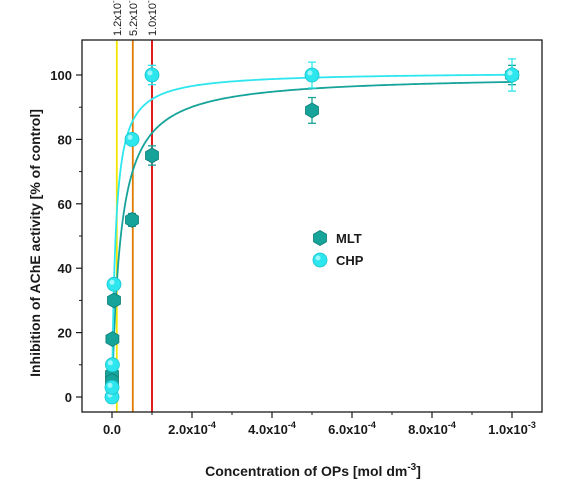  Describe the element at coordinates (411, 467) in the screenshot. I see `x-axis-label-exponent: -3` at that location.